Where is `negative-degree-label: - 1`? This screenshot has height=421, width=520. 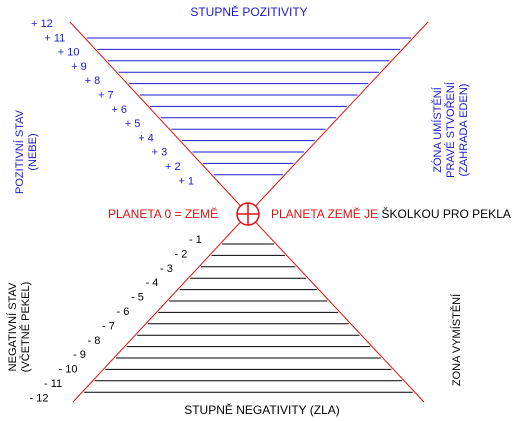
negative-degree-label: - 1 is located at coordinates (195, 240).